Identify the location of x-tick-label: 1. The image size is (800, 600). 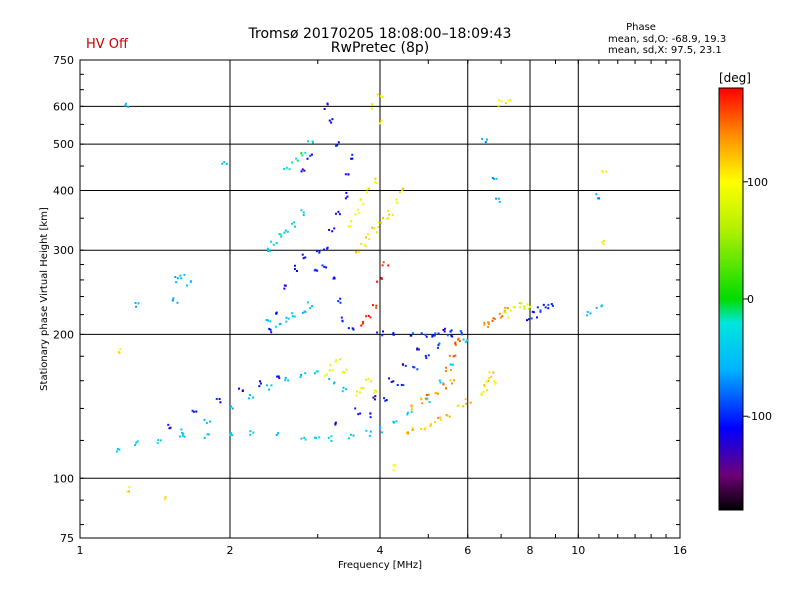
(80, 550).